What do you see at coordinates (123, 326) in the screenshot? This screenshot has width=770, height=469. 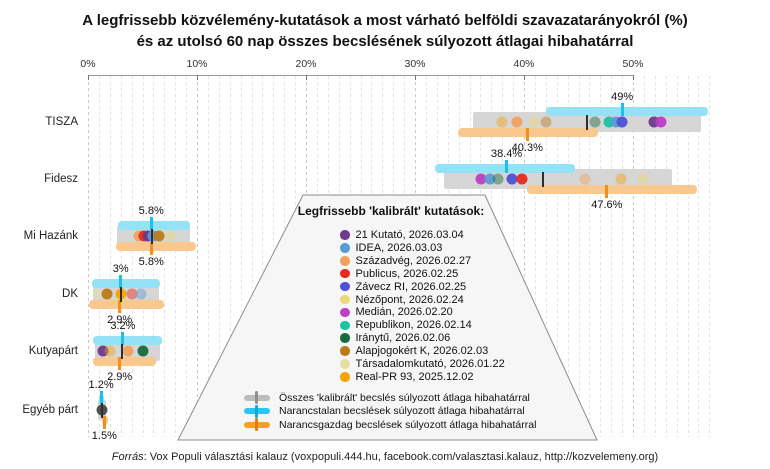 I see `value-label-top: 3.2%` at bounding box center [123, 326].